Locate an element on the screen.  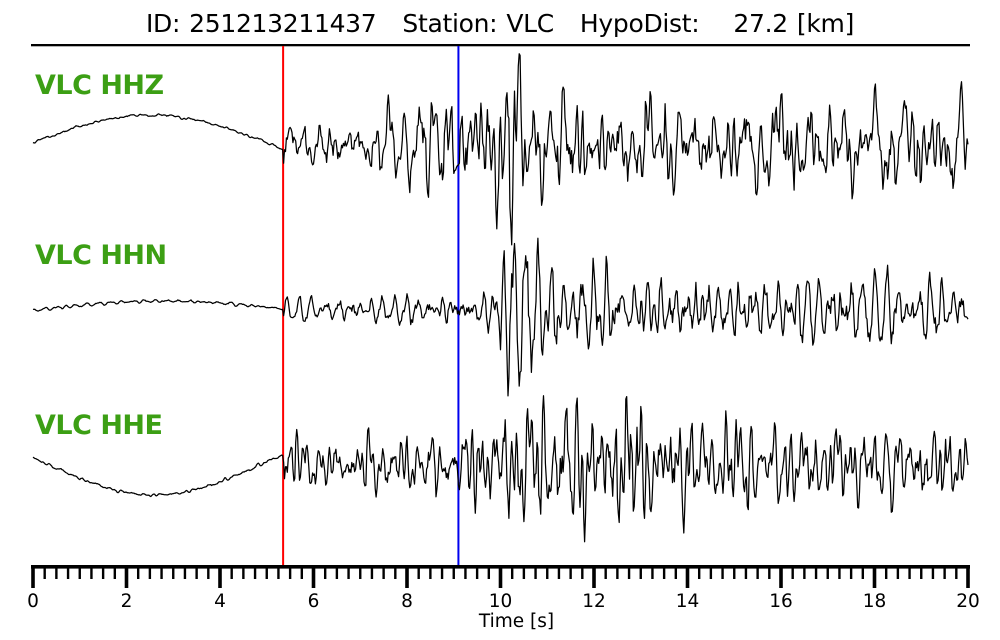
time-axis-label: Time [s] is located at coordinates (516, 621).